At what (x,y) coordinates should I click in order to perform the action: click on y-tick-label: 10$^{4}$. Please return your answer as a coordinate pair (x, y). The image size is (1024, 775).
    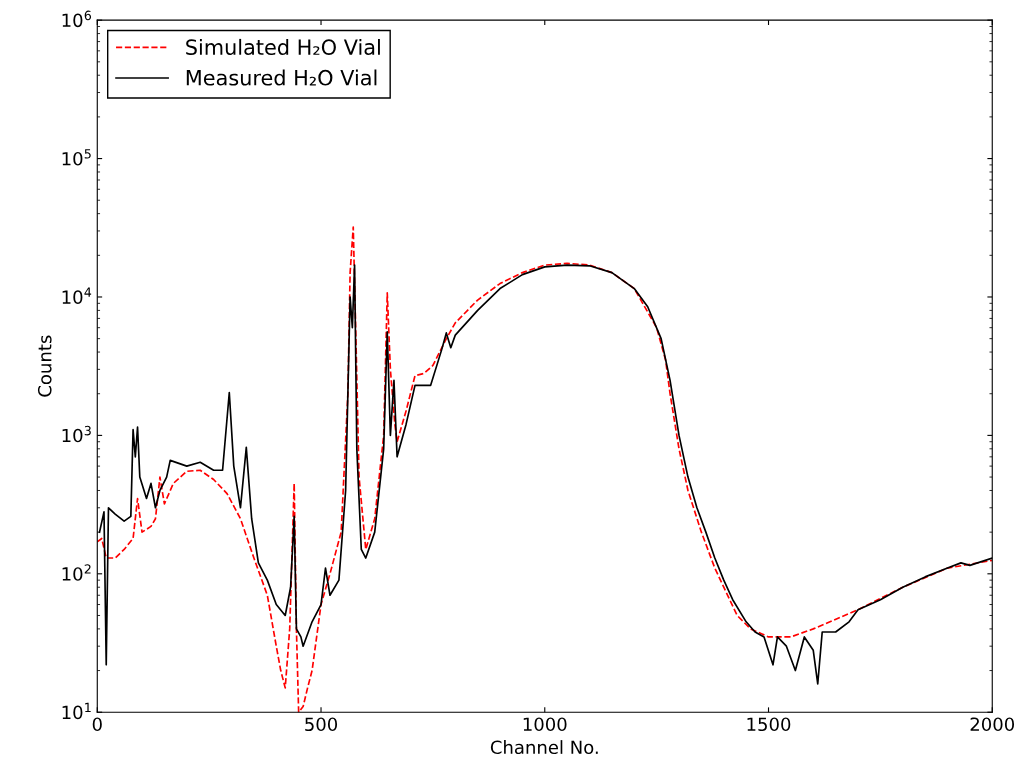
    Looking at the image, I should click on (77, 295).